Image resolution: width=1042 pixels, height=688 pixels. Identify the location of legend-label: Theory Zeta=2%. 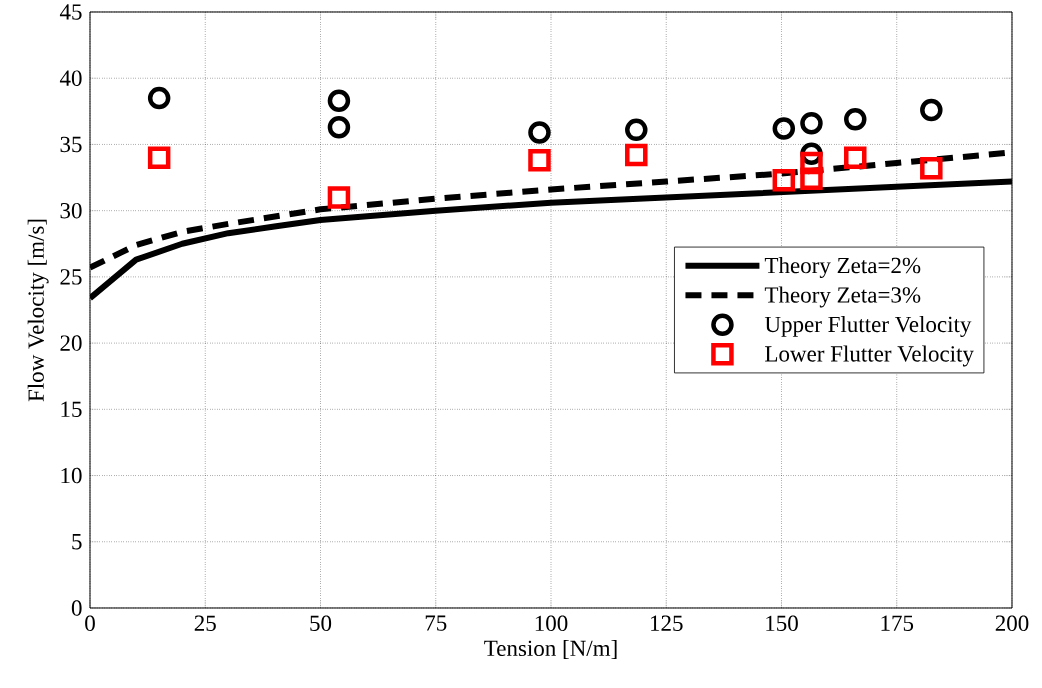
(842, 268).